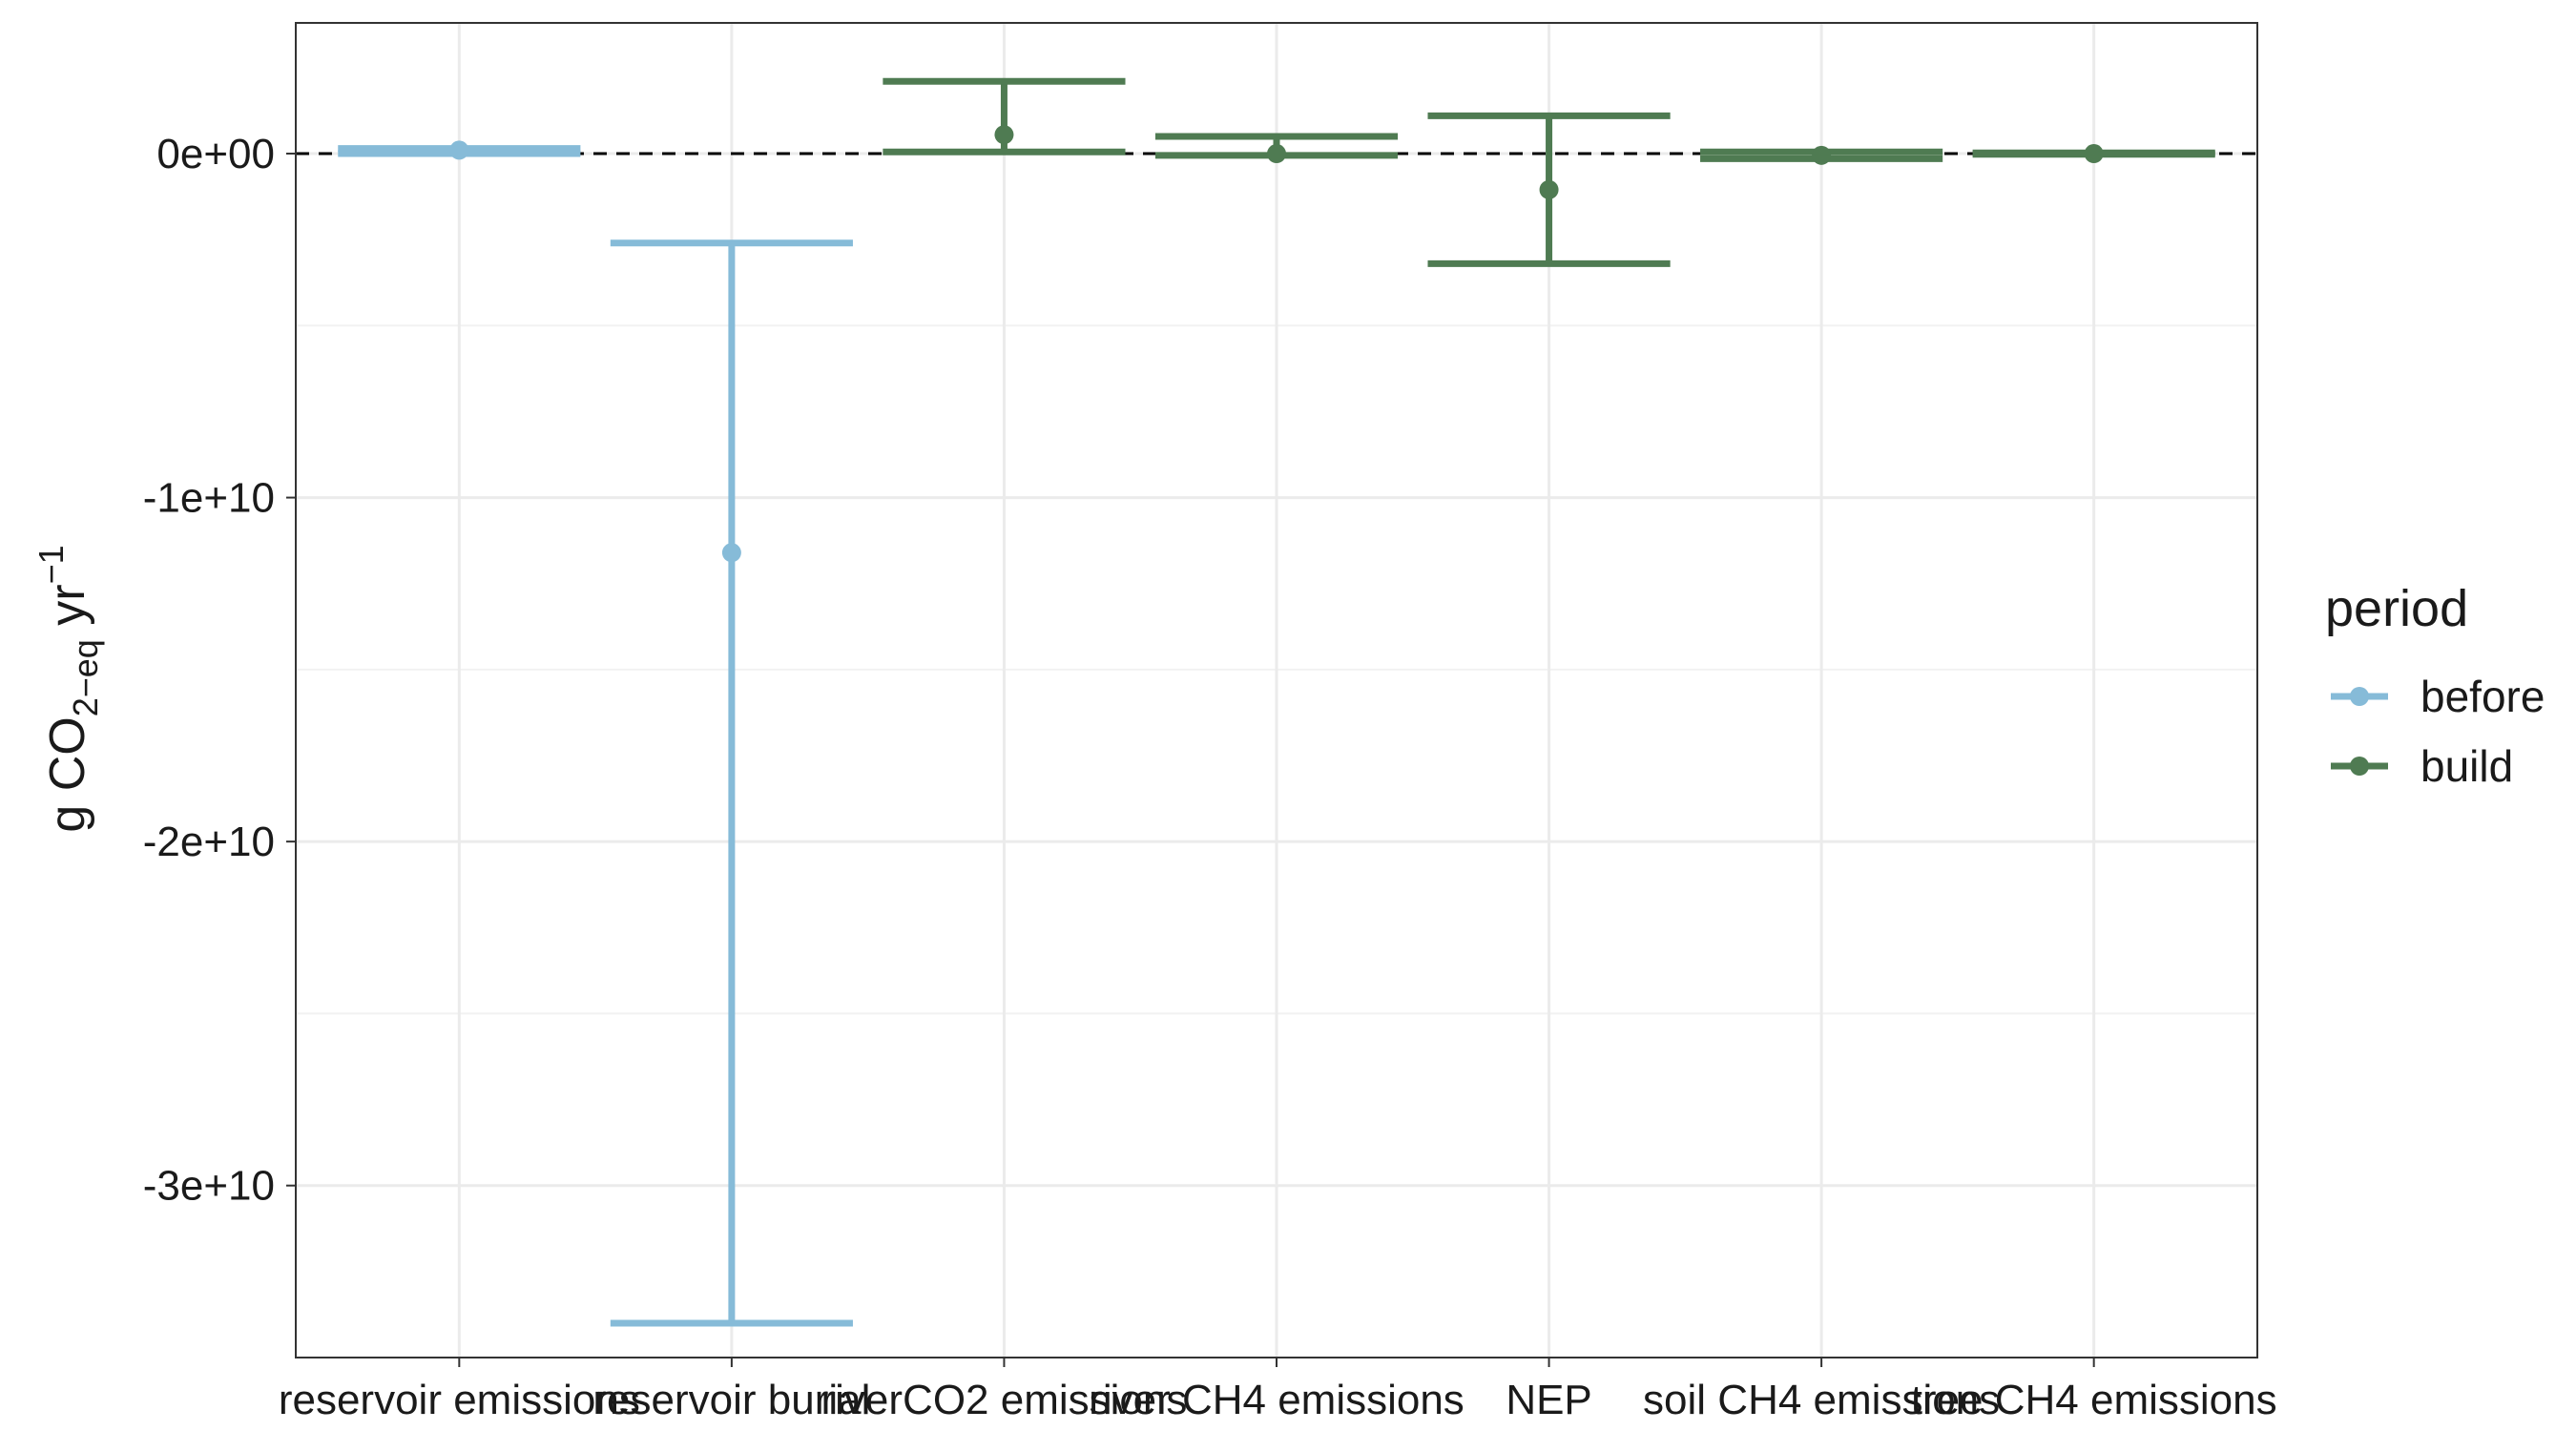 This screenshot has width=2576, height=1431. Describe the element at coordinates (459, 1400) in the screenshot. I see `x-tick-label: reservoir emissions` at that location.